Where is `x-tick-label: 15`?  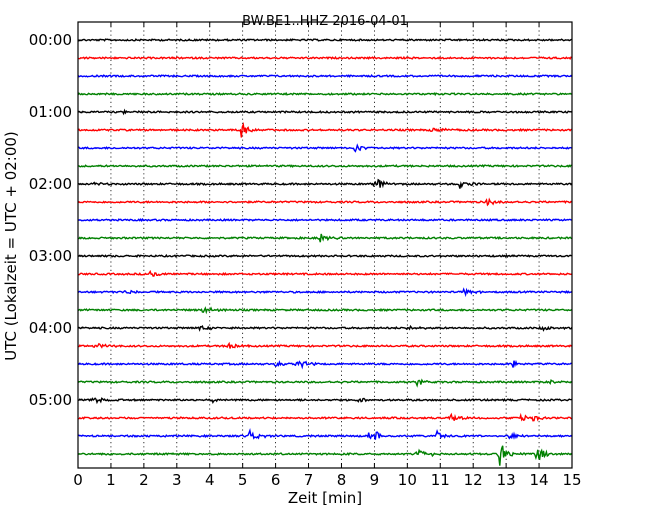 x-tick-label: 15 is located at coordinates (571, 480).